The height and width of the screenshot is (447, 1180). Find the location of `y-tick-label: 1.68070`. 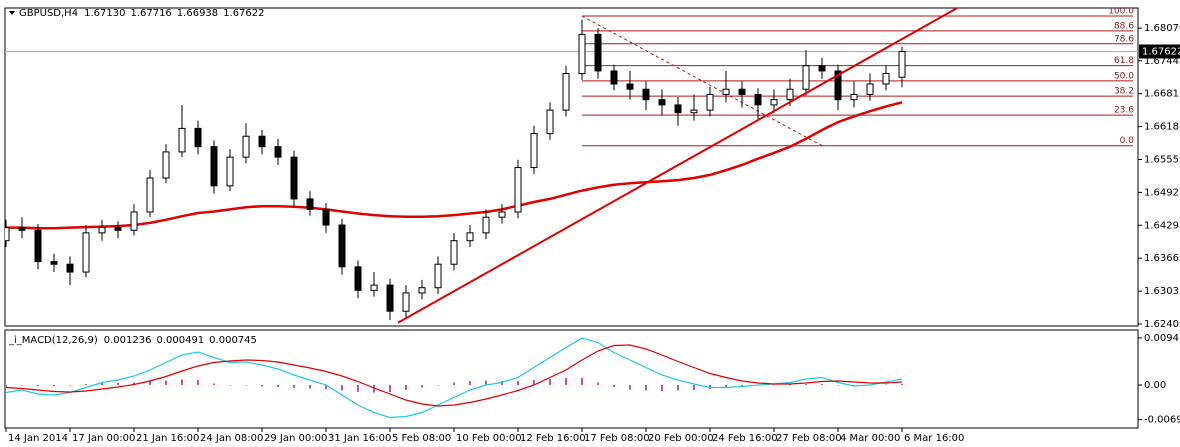

y-tick-label: 1.68070 is located at coordinates (1162, 28).